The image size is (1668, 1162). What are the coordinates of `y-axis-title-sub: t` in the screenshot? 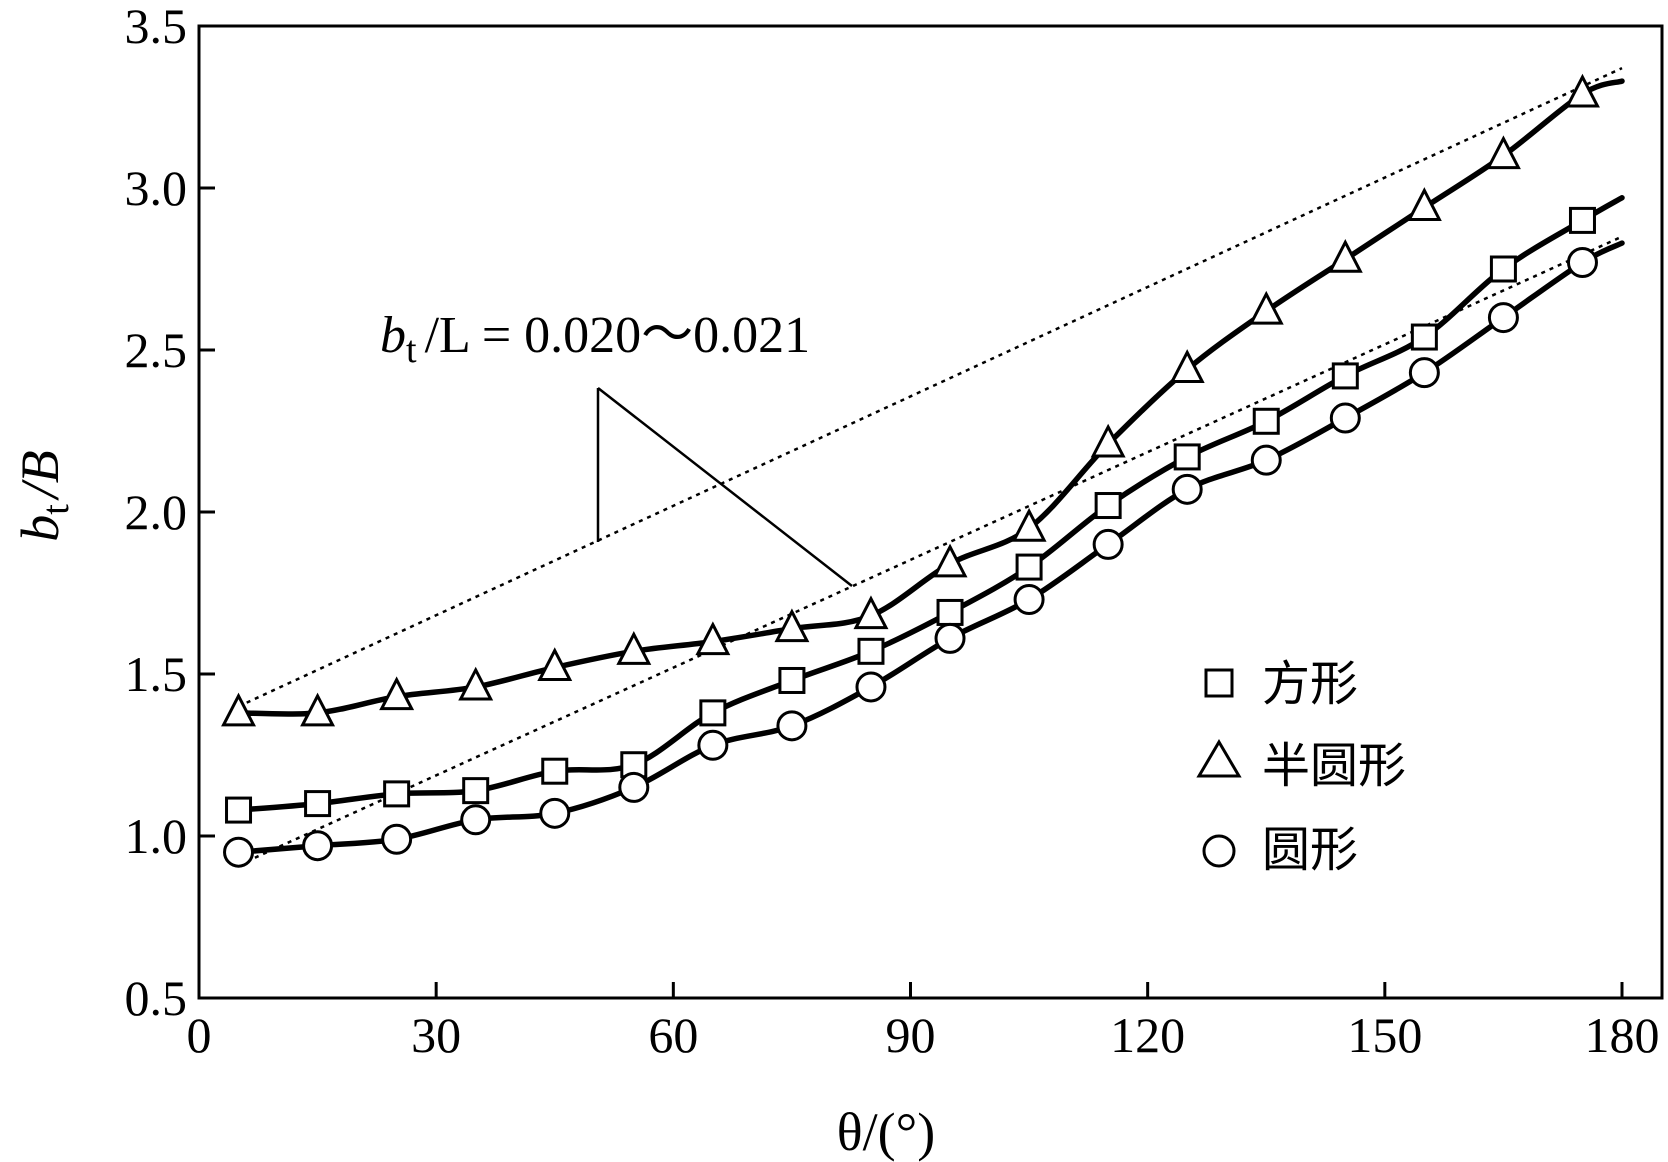 It's located at (56, 509).